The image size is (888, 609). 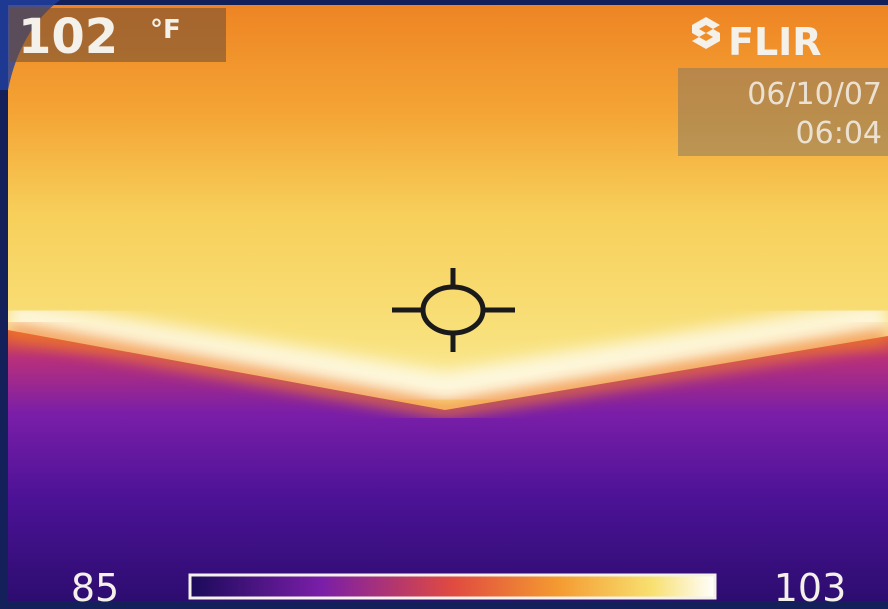 I want to click on brand: FLIR, so click(x=775, y=42).